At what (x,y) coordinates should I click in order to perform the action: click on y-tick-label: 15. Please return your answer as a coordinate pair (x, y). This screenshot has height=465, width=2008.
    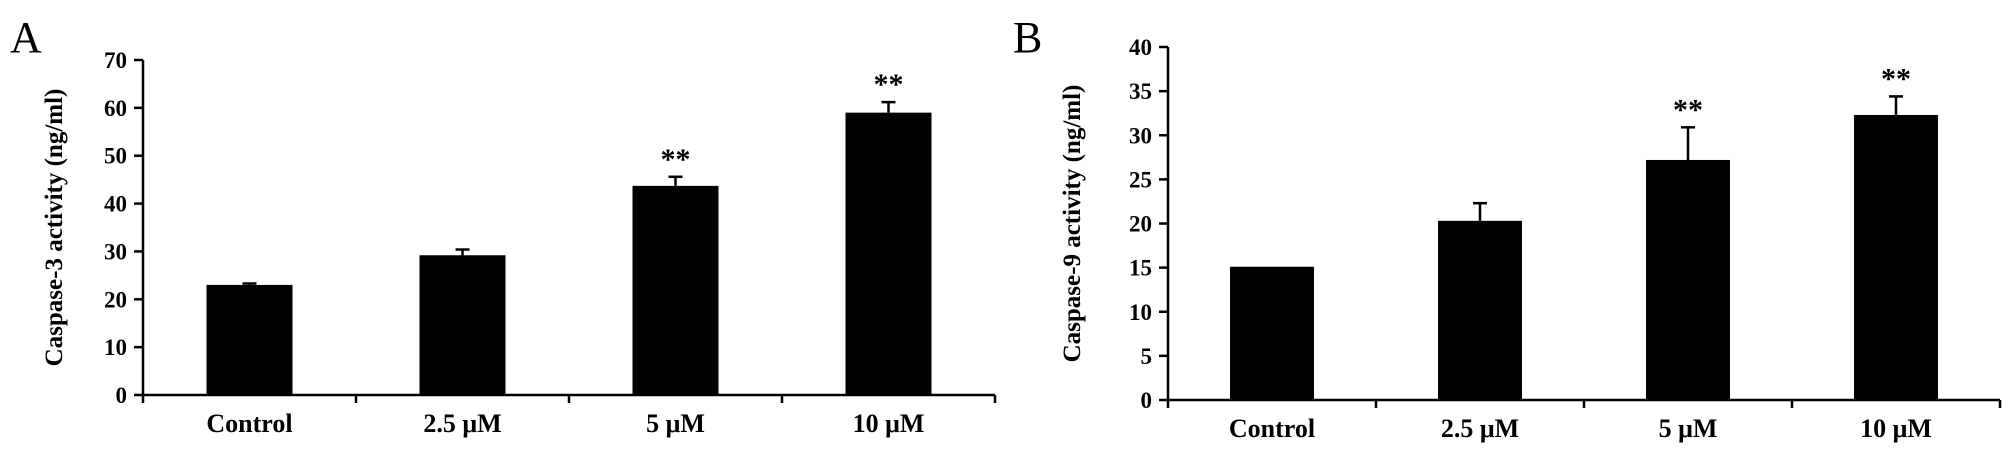
    Looking at the image, I should click on (1140, 268).